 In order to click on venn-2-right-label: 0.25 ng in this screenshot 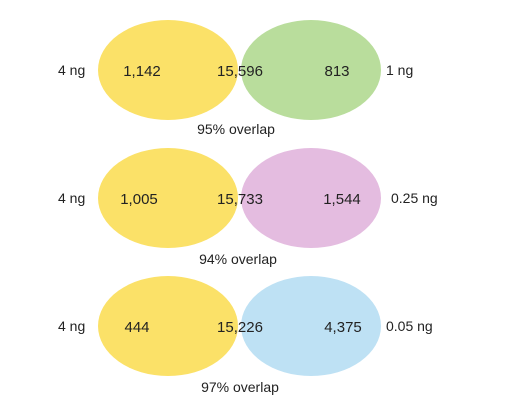, I will do `click(414, 198)`.